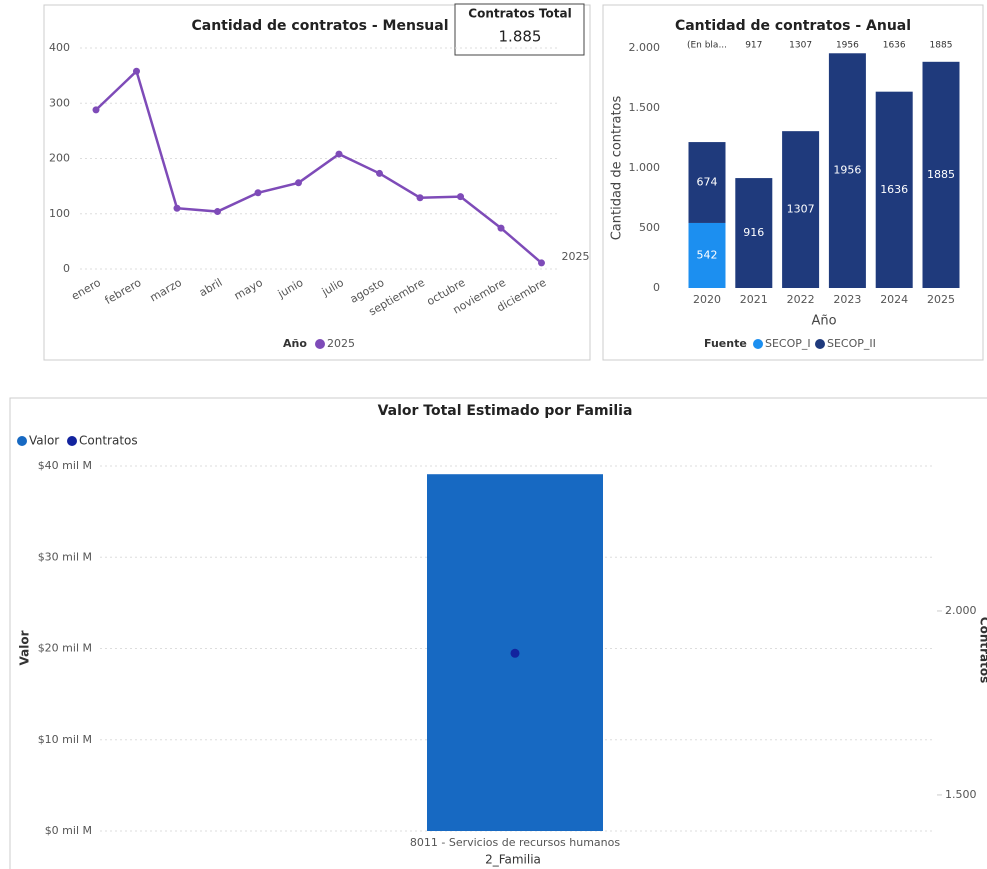 The width and height of the screenshot is (987, 869). I want to click on series-label: 2025, so click(576, 256).